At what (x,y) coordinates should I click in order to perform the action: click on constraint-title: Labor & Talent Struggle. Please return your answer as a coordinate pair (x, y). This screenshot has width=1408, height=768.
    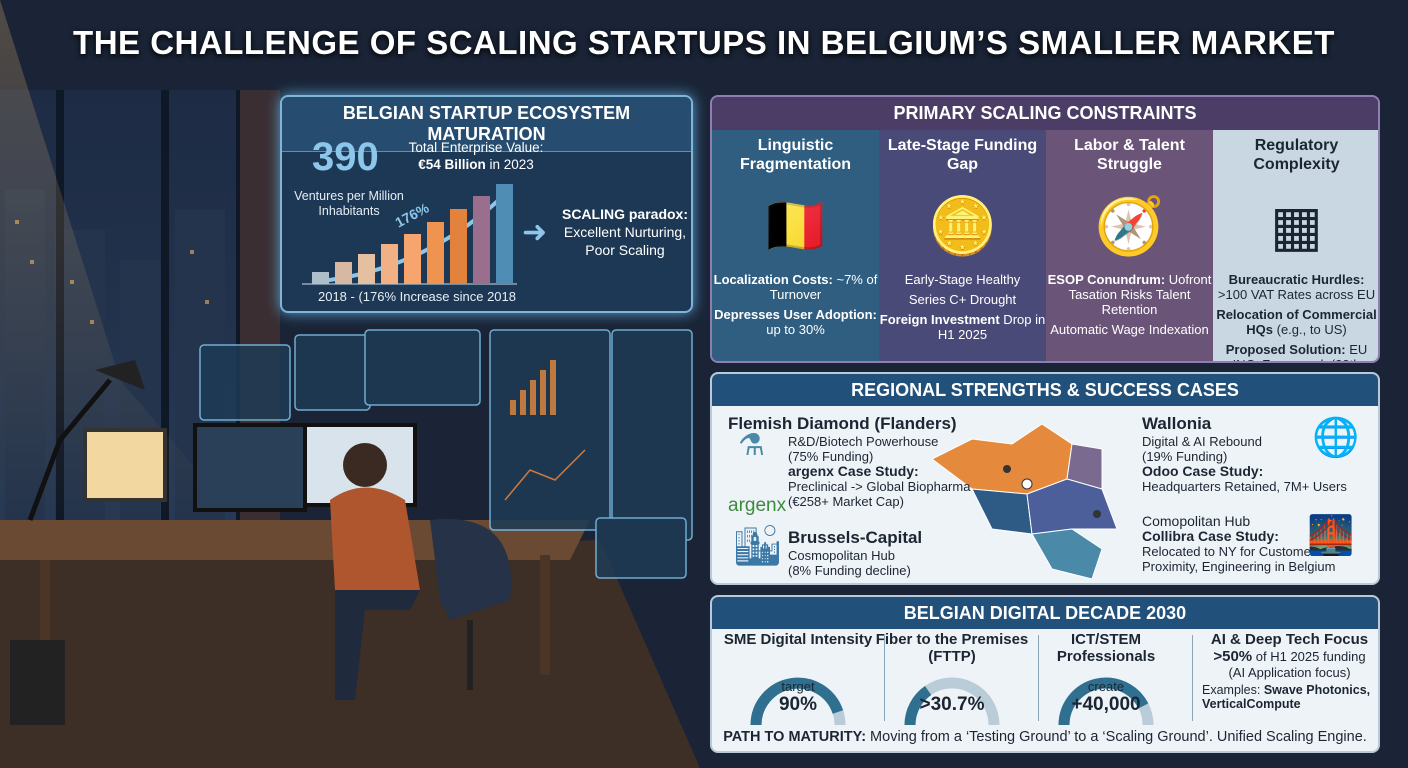
    Looking at the image, I should click on (1129, 155).